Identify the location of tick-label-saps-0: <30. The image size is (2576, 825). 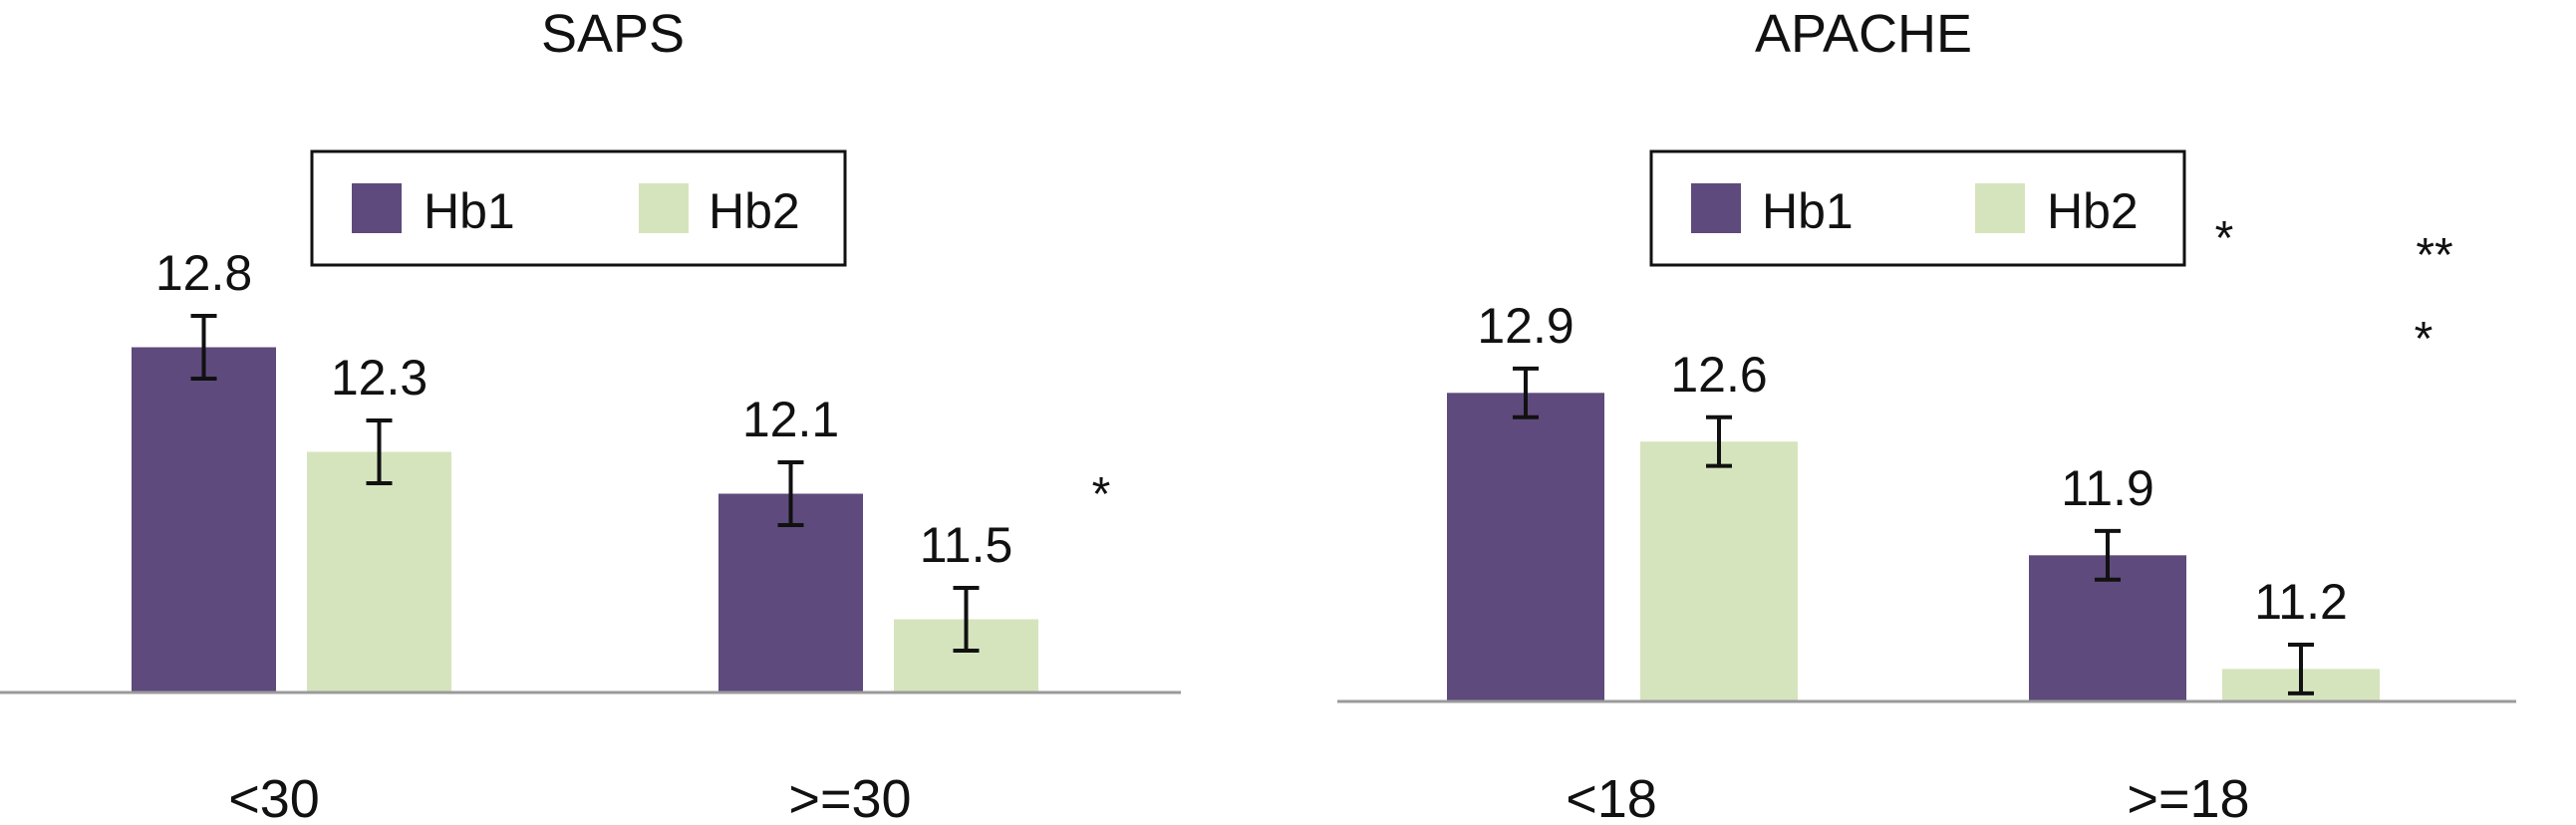
(274, 797).